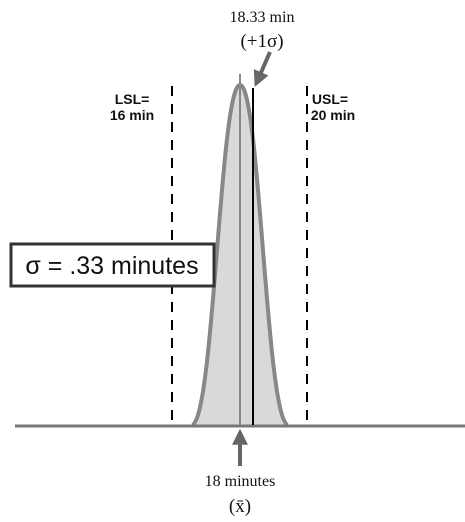 The image size is (465, 522). What do you see at coordinates (132, 99) in the screenshot?
I see `lsl-label: LSL=` at bounding box center [132, 99].